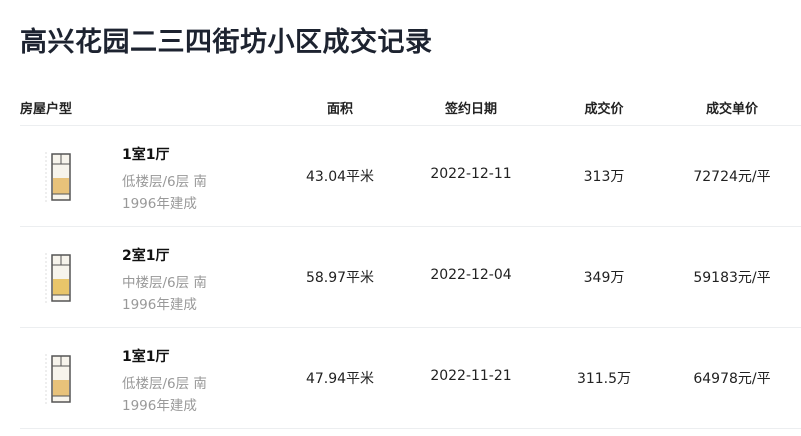 The image size is (801, 436). What do you see at coordinates (604, 379) in the screenshot?
I see `deal-price: 311.5万` at bounding box center [604, 379].